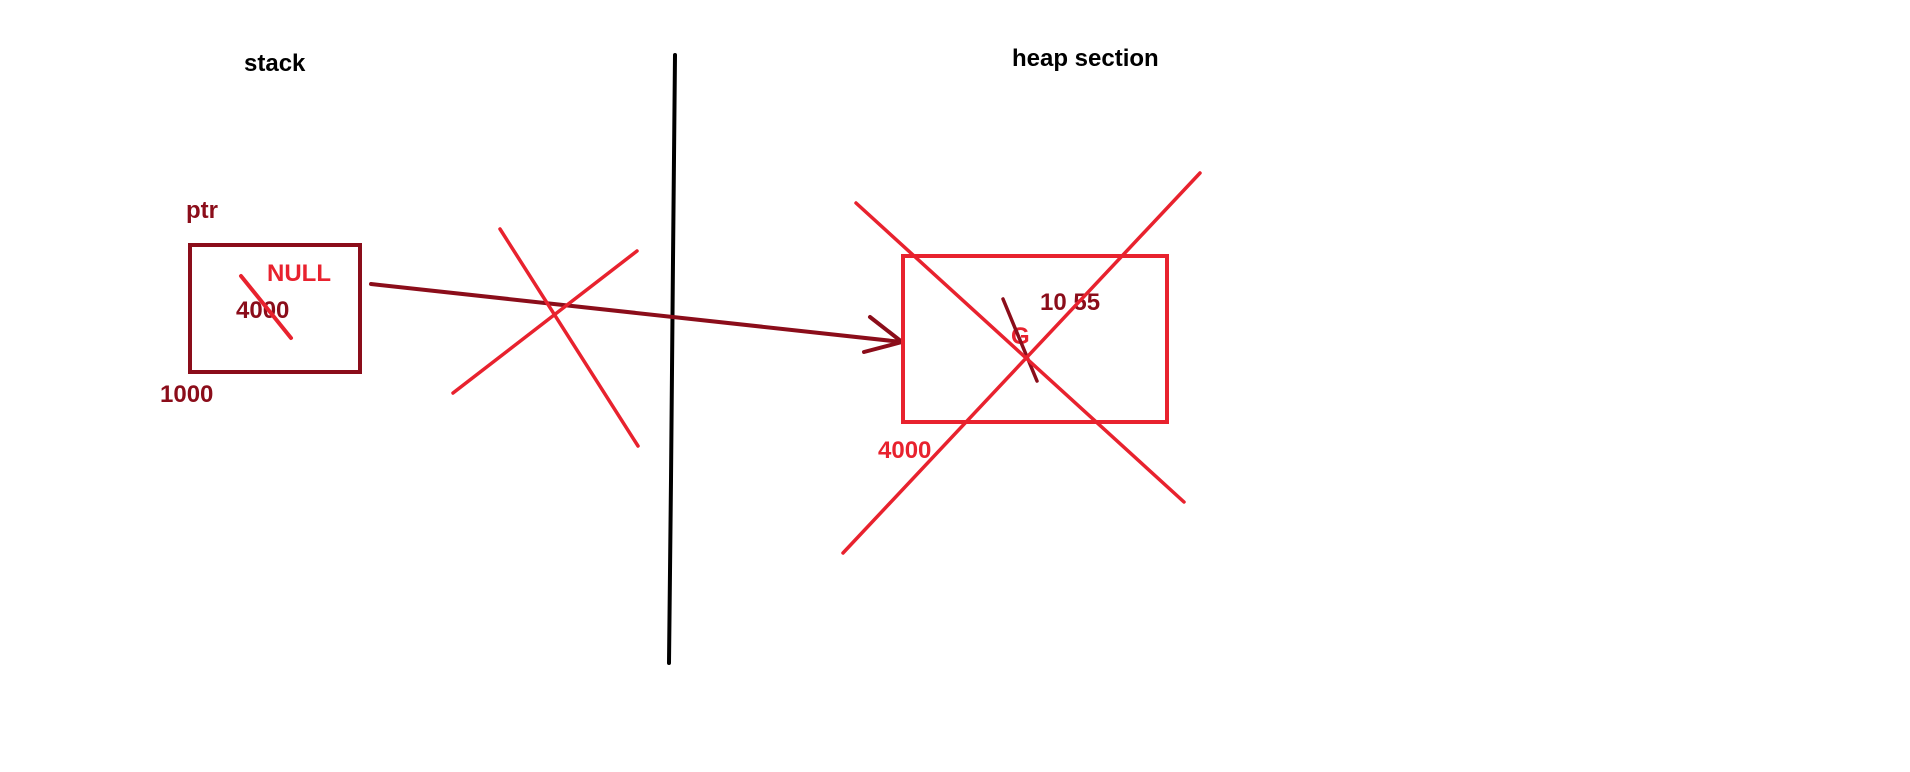  I want to click on pointer-arrow-head, so click(883, 334).